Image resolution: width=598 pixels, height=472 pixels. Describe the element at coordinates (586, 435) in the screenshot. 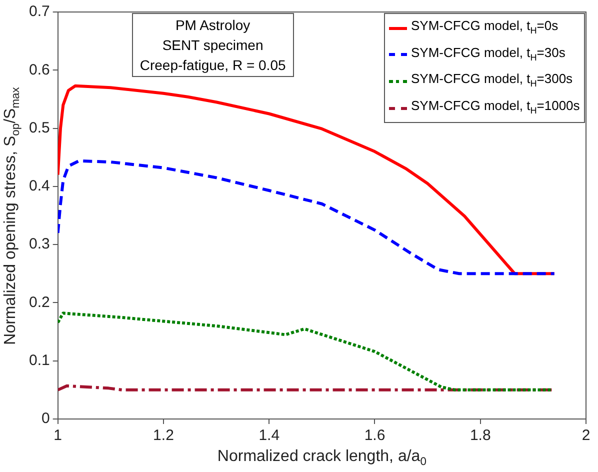

I see `x-tick-label: 2` at that location.